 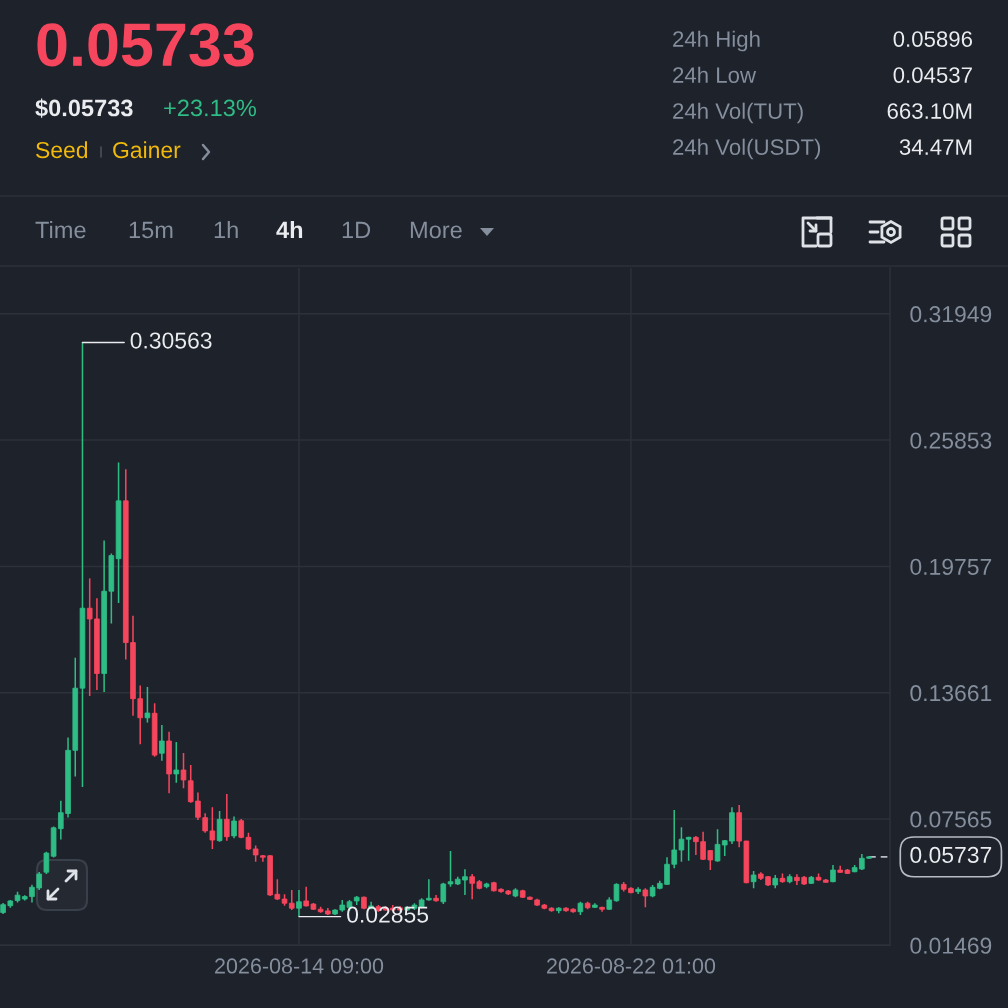 I want to click on text: 663.10M, so click(x=929, y=111).